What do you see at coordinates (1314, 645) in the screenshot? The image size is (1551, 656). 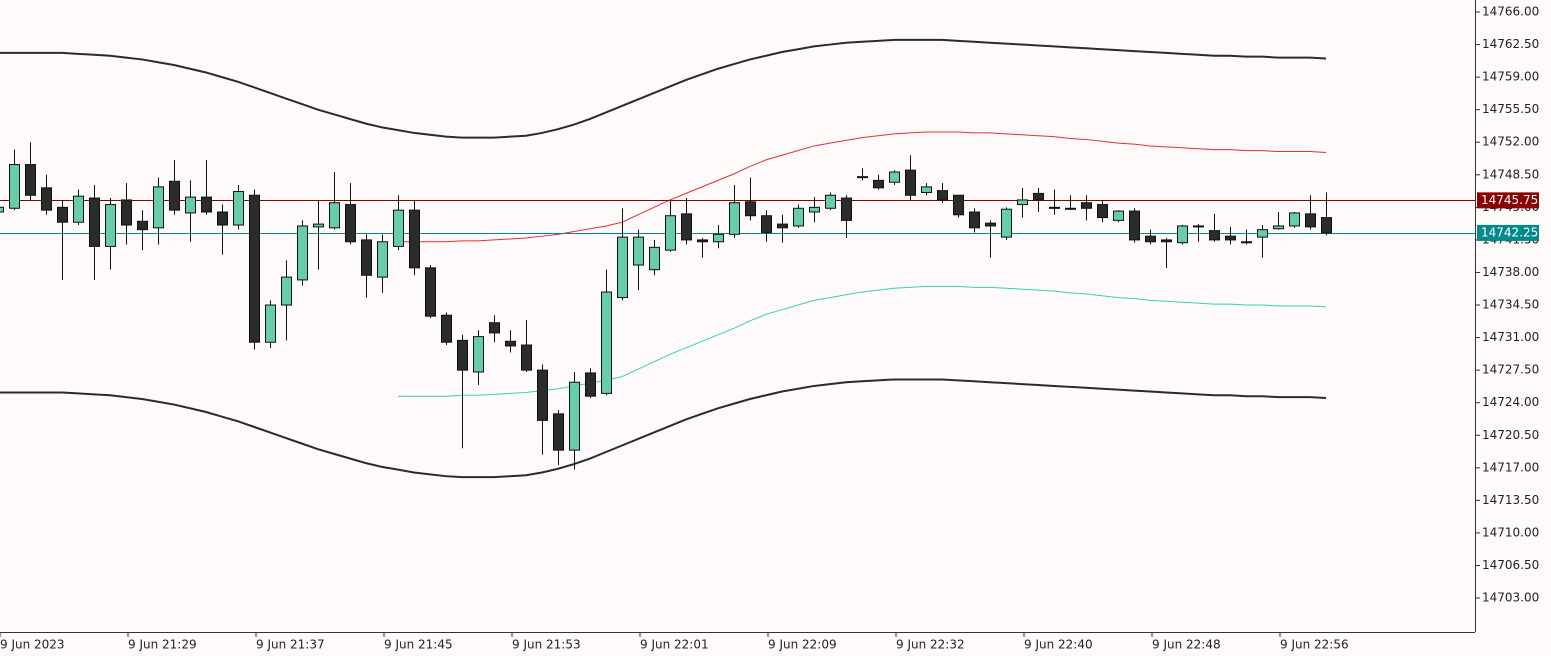 I see `x-tick-label: 9 Jun 22:56` at bounding box center [1314, 645].